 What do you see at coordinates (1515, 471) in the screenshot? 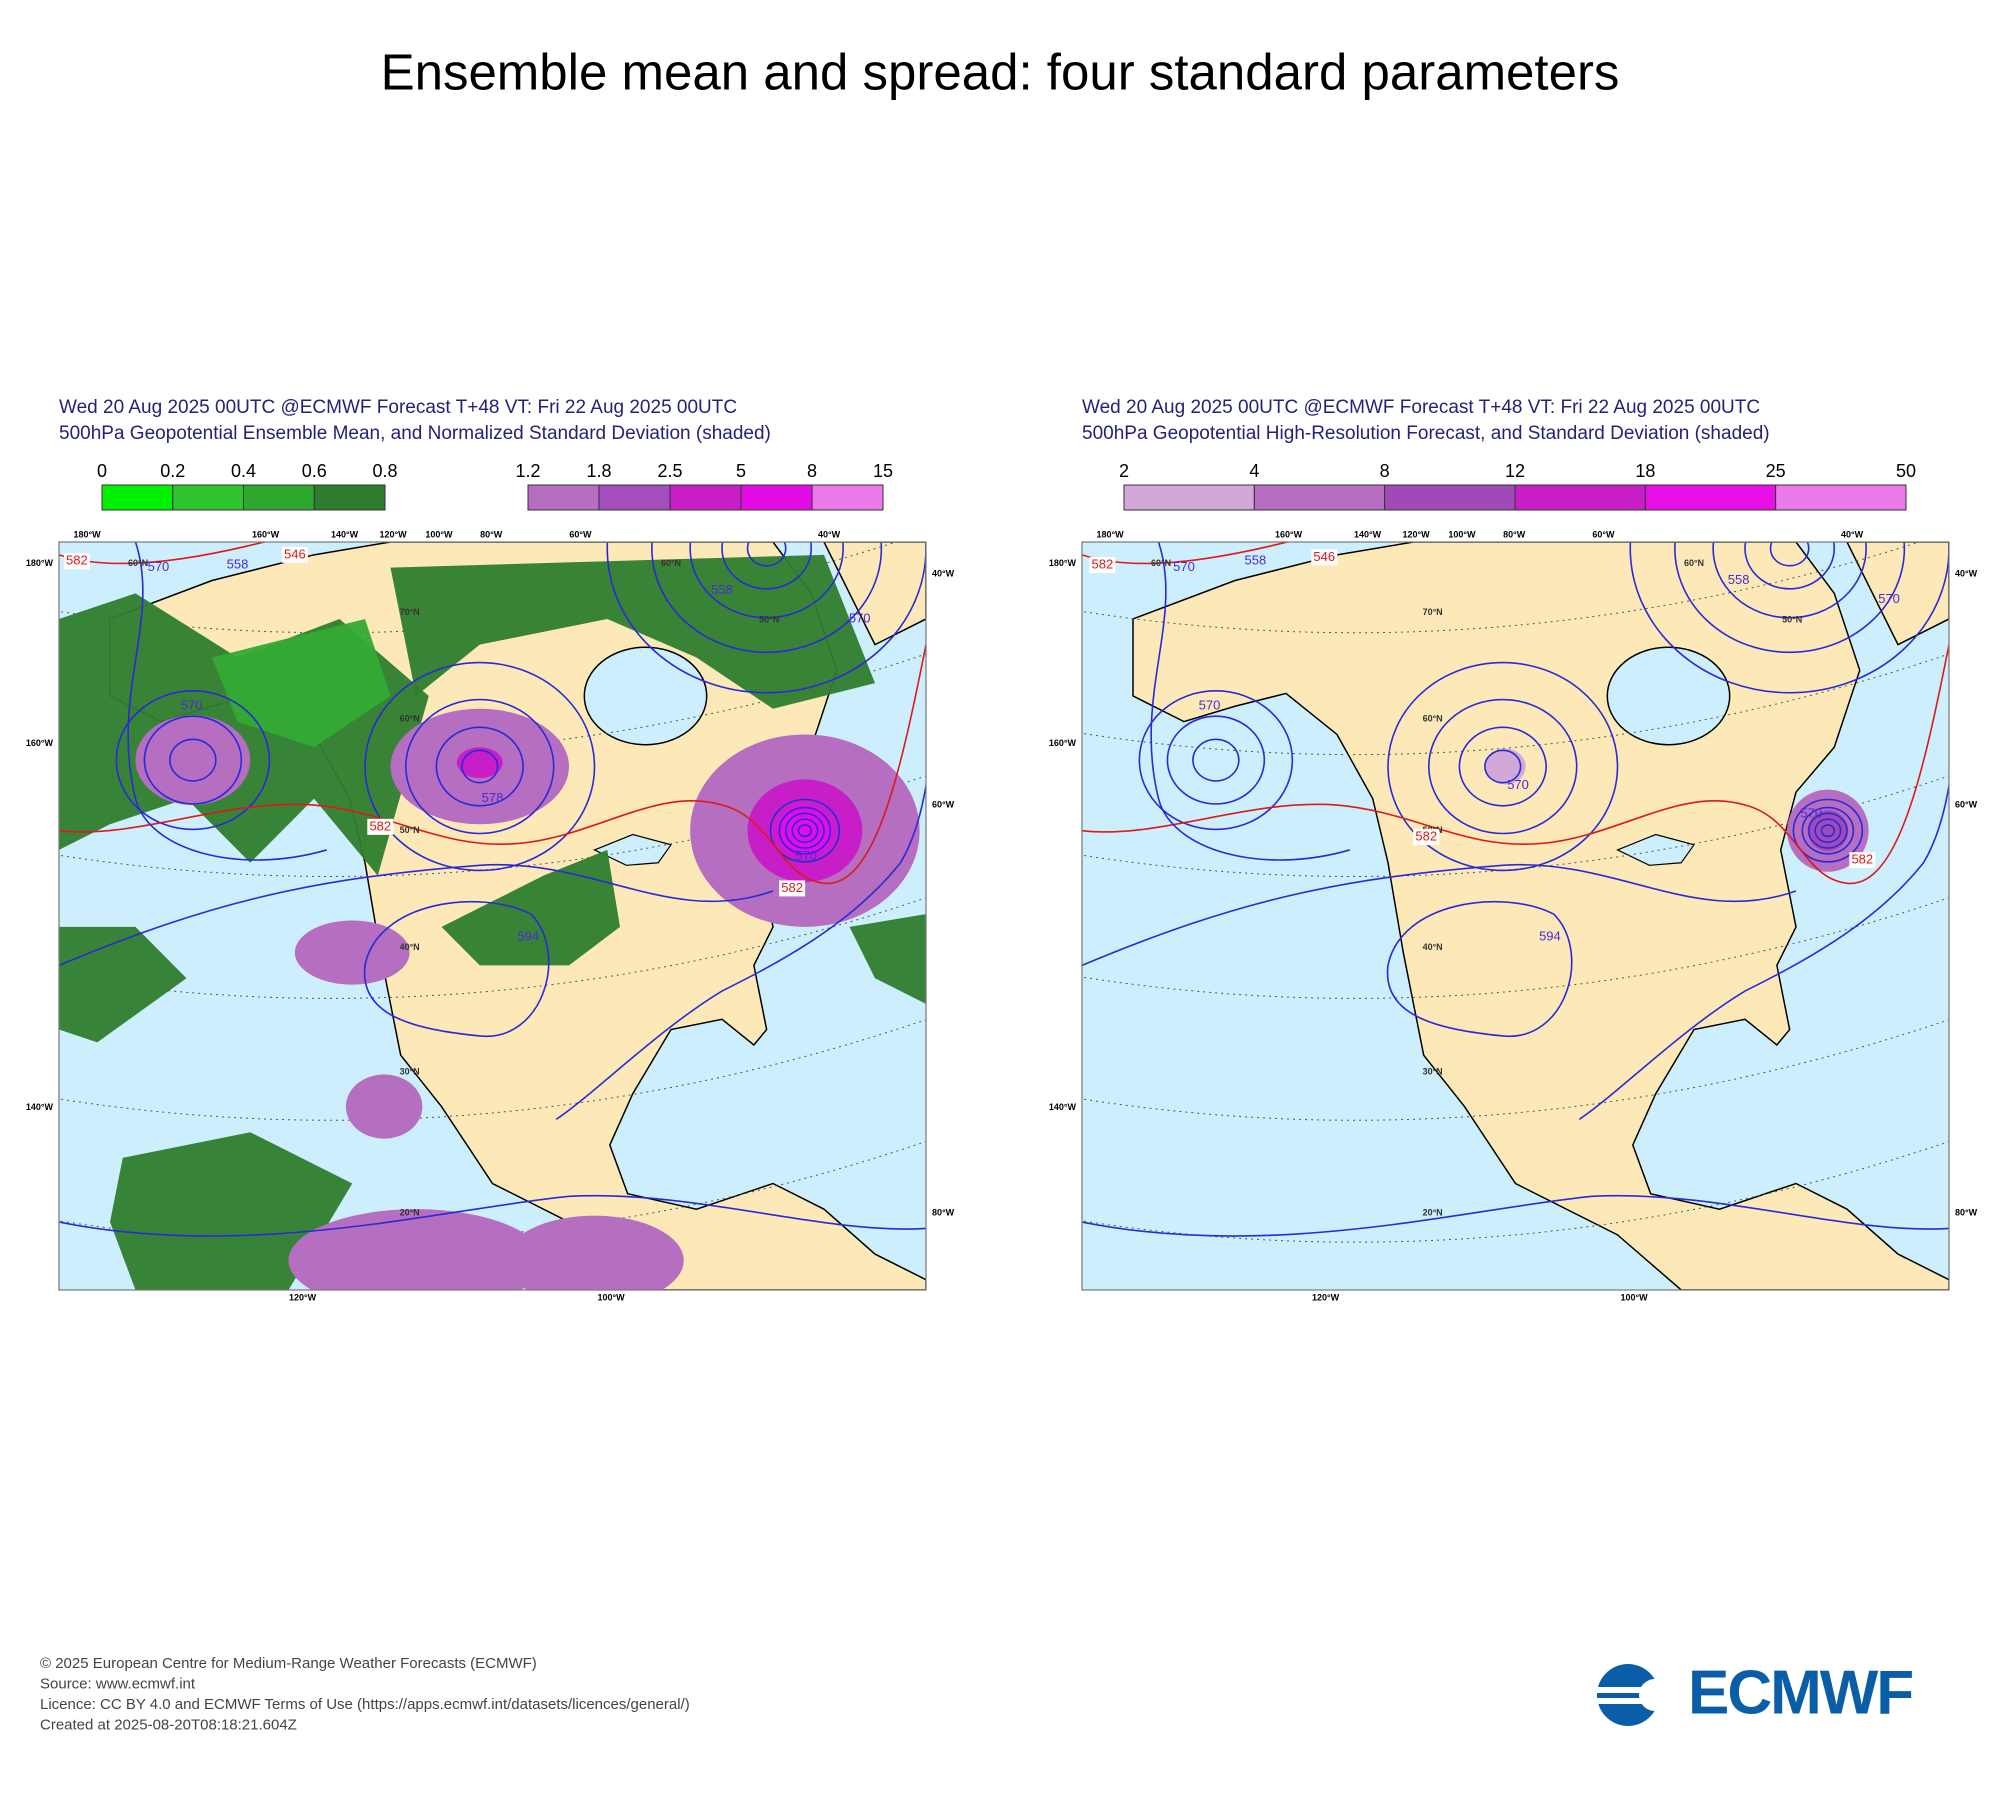
I see `colorbar-tick-label: 12` at bounding box center [1515, 471].